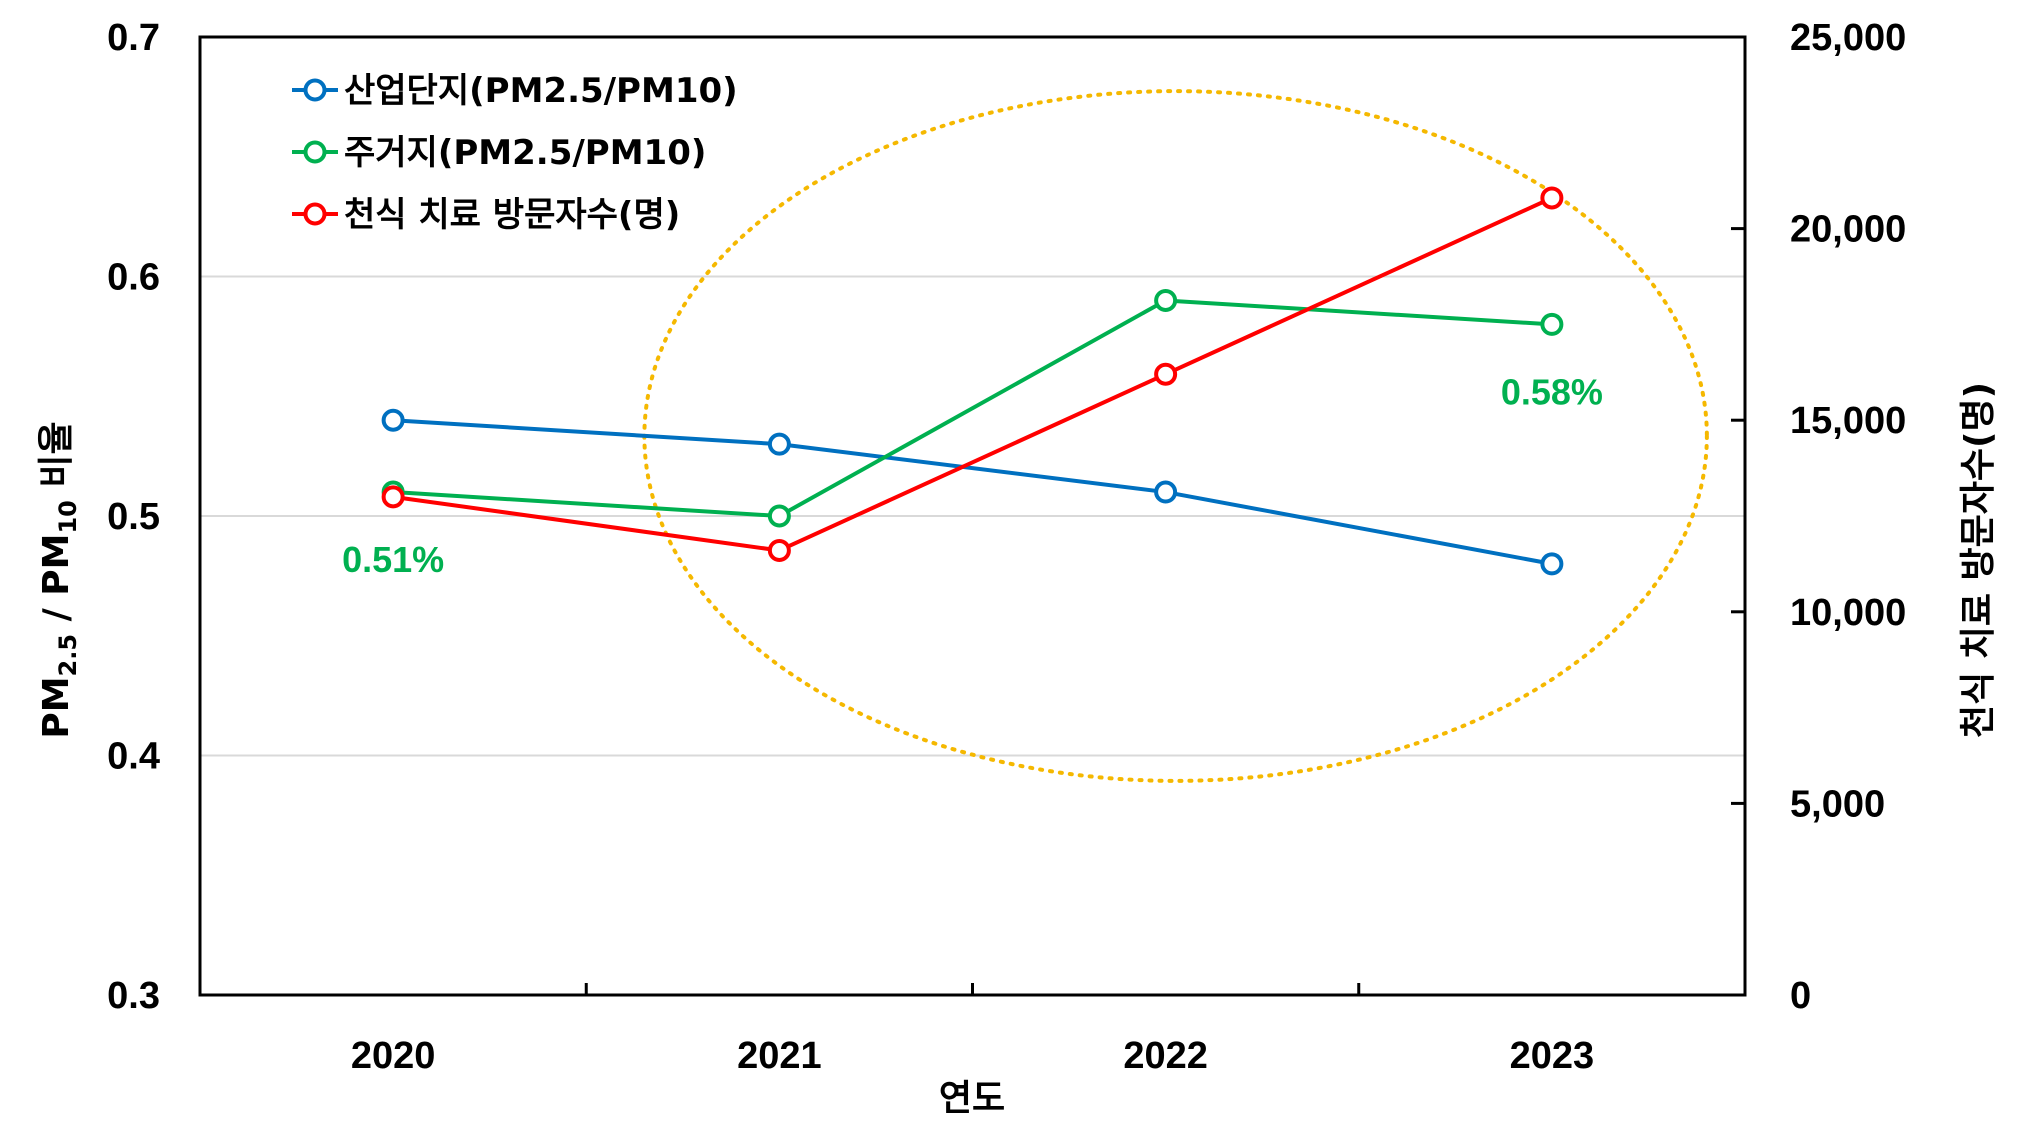  What do you see at coordinates (972, 1056) in the screenshot?
I see `x-axis-tick-labels: 2020 2021 2022 2023` at bounding box center [972, 1056].